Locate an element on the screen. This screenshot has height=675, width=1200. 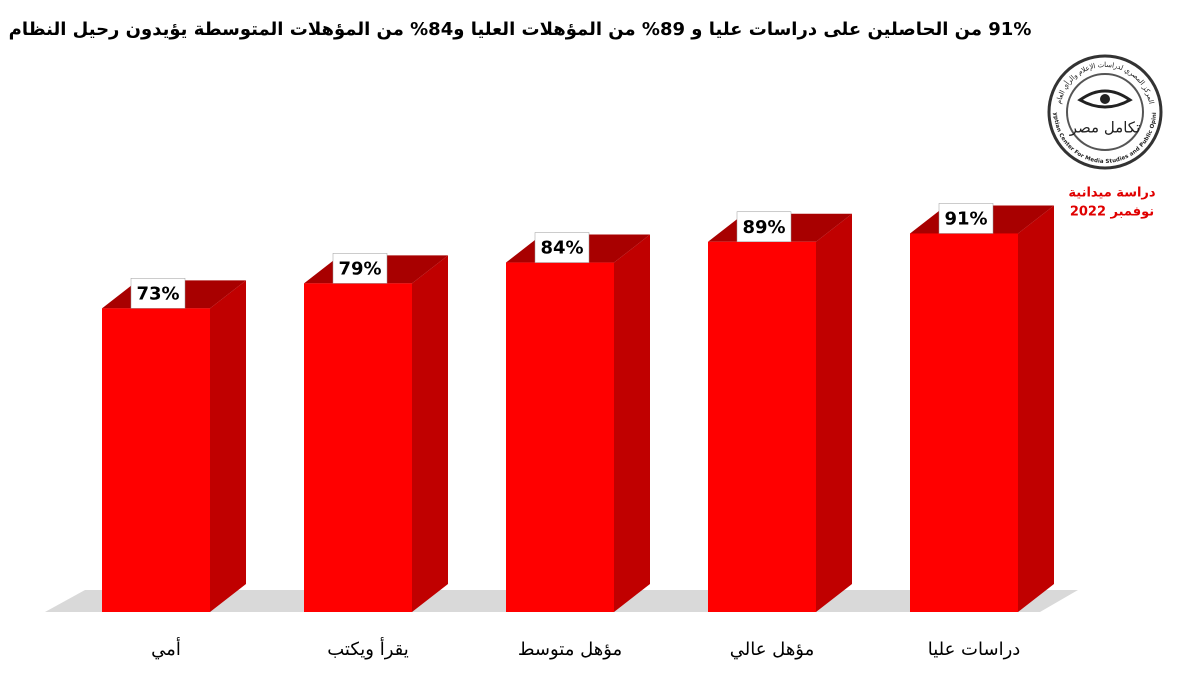
x-tick-label: أمي is located at coordinates (166, 648).